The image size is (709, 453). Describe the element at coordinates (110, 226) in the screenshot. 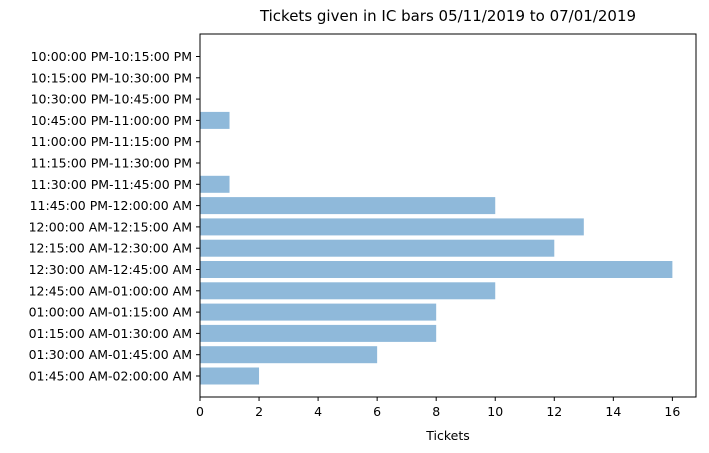

I see `y-tick-label: 12:00:00 AM-12:15:00 AM` at that location.